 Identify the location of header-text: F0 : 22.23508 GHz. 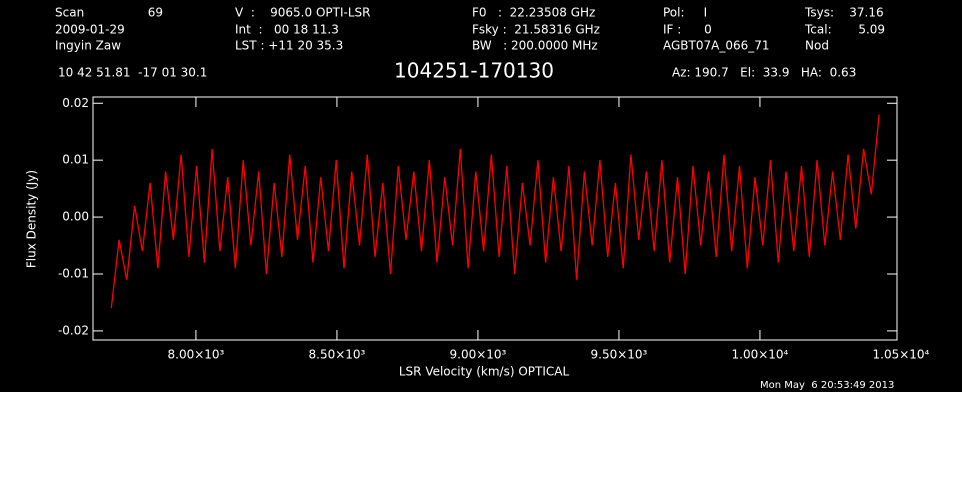
(533, 13).